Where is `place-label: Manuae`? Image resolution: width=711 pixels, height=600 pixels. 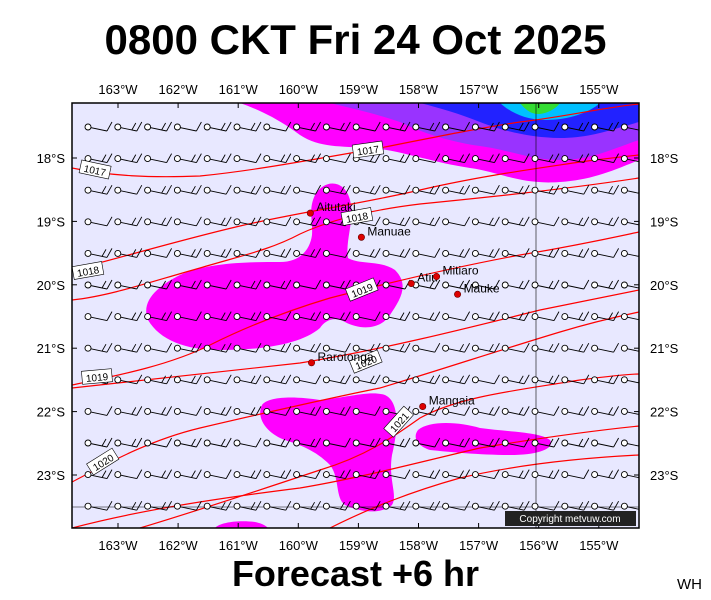 place-label: Manuae is located at coordinates (389, 231).